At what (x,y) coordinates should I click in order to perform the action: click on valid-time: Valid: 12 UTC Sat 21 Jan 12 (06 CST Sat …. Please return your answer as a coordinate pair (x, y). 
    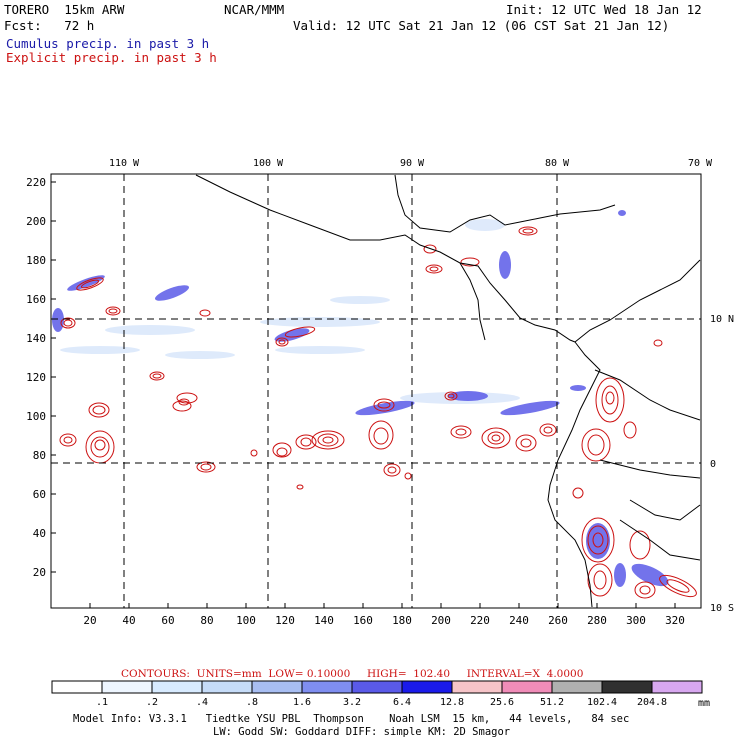
    Looking at the image, I should click on (481, 25).